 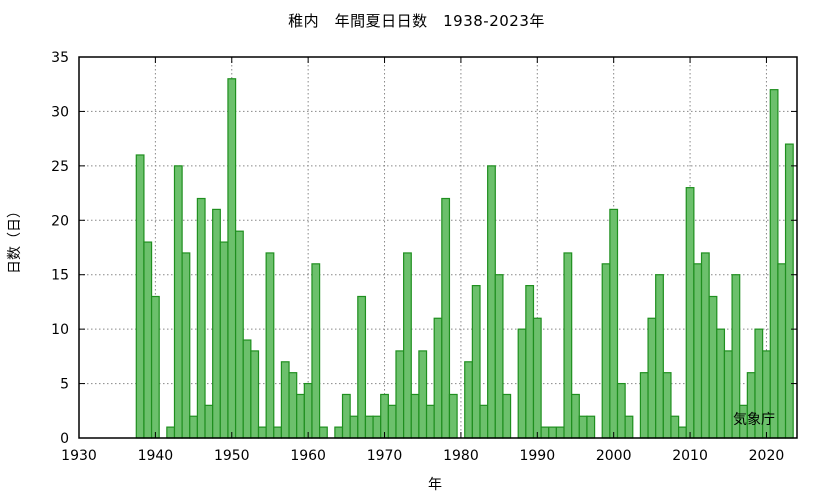 I want to click on bar-2007, so click(x=667, y=405).